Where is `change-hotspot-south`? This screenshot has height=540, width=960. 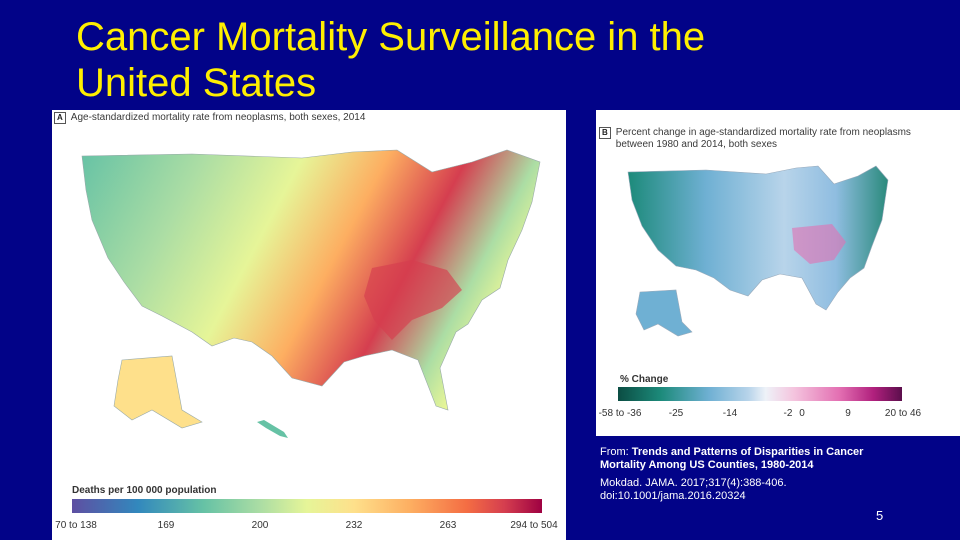
change-hotspot-south is located at coordinates (819, 244).